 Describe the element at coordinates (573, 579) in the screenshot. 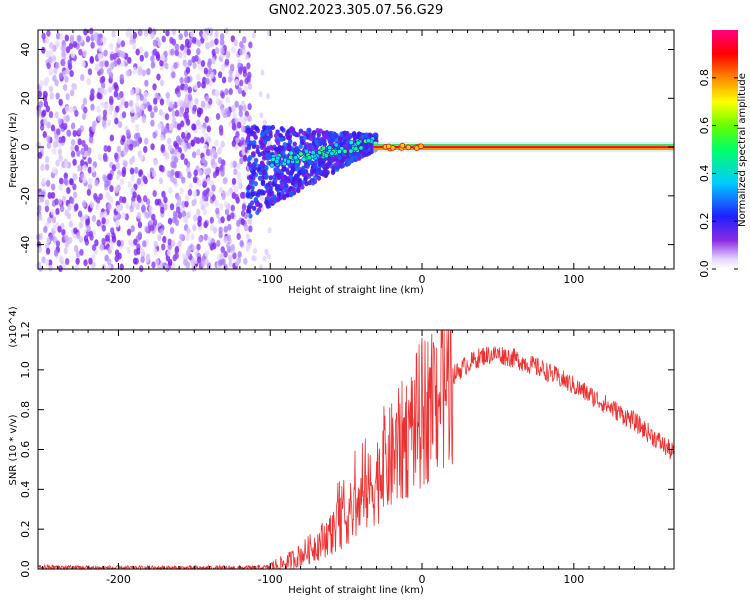

I see `snr-xtick-label: 100` at that location.